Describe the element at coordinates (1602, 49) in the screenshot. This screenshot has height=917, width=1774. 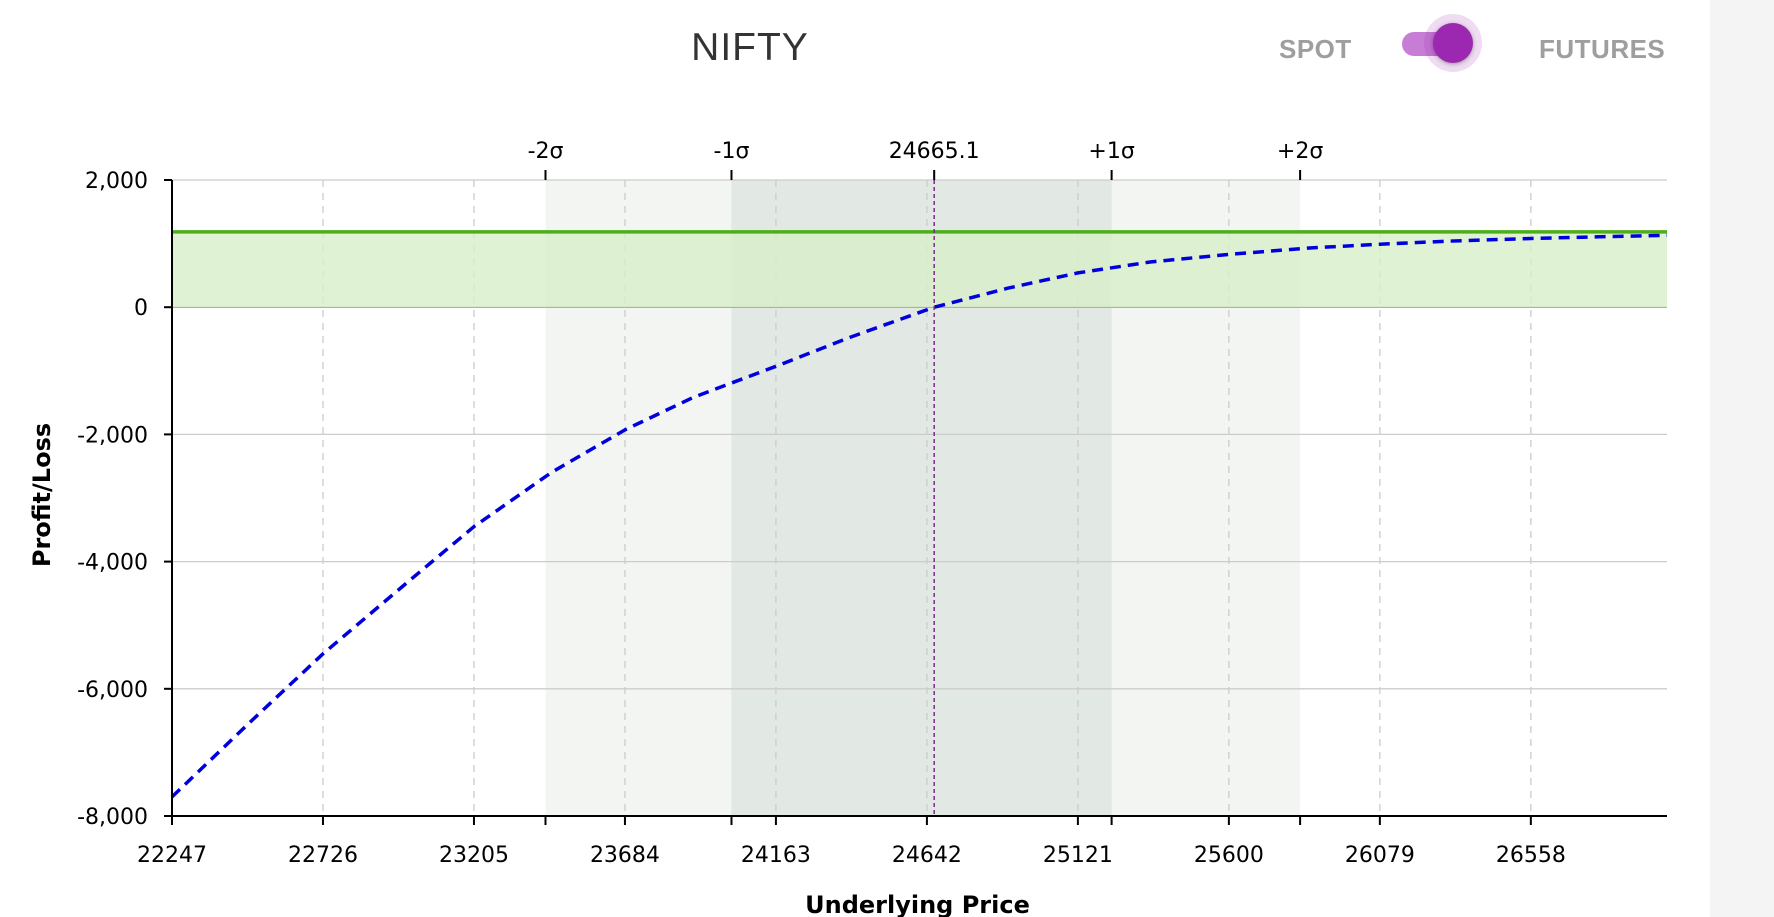
I see `futures-label: FUTURES` at that location.